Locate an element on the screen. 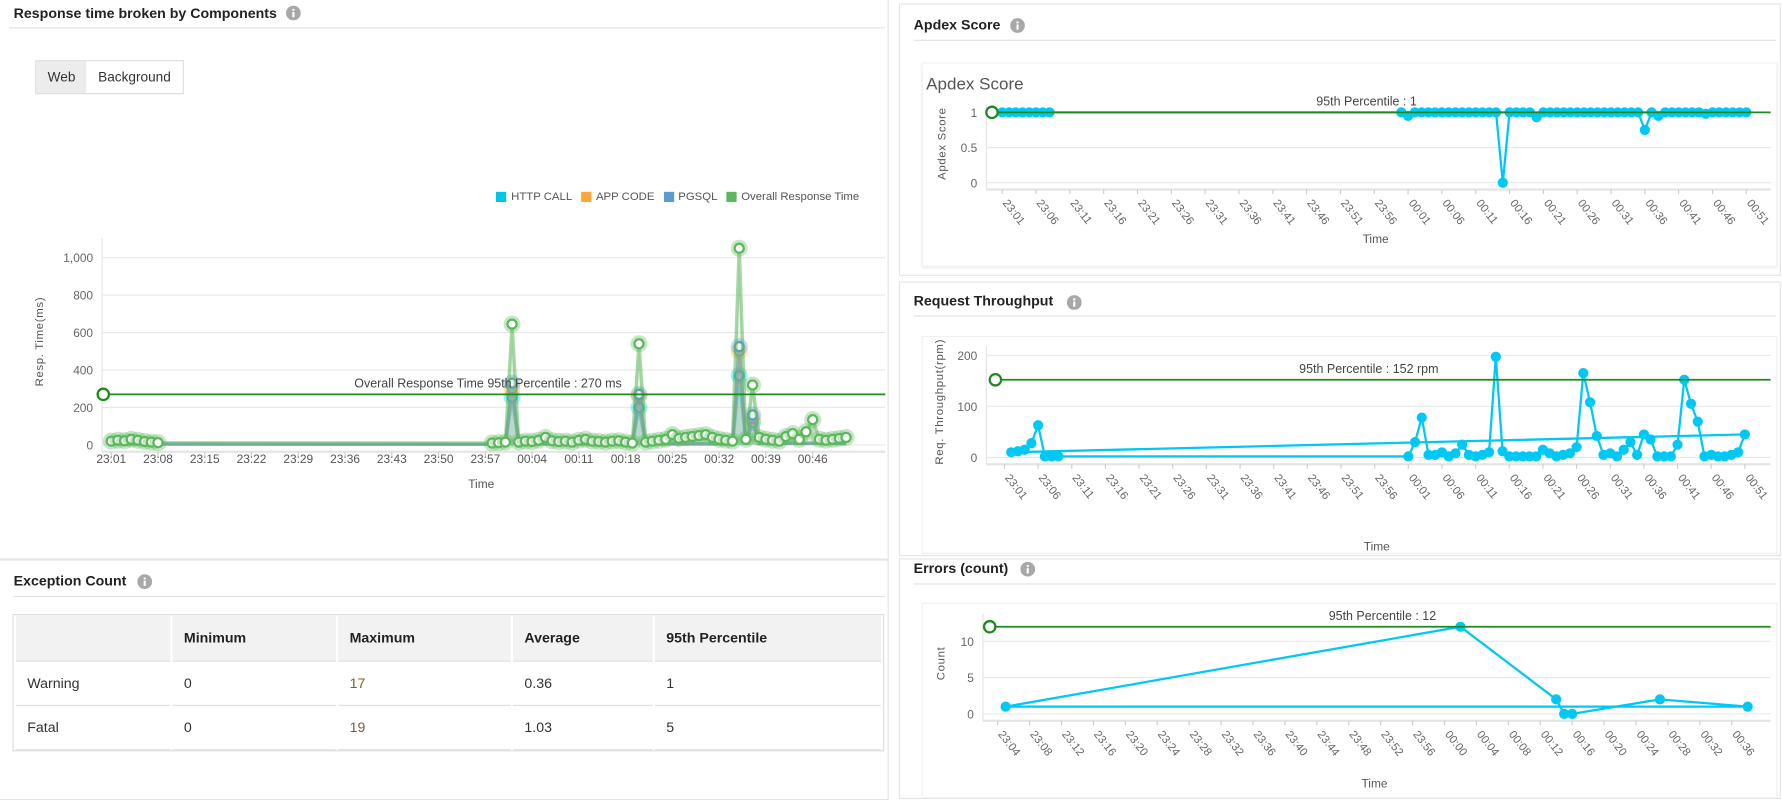  legend-item-overall: Overall Response Time is located at coordinates (792, 197).